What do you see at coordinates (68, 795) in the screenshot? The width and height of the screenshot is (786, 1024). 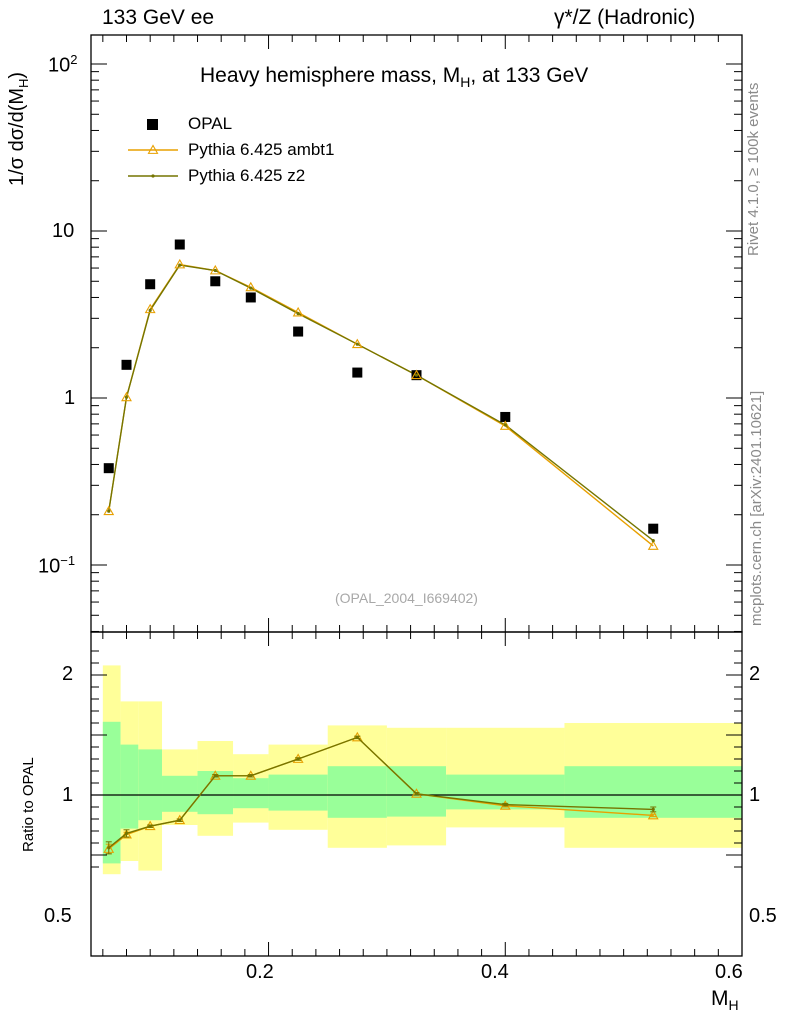 I see `ratio-y-tick-1: 1` at bounding box center [68, 795].